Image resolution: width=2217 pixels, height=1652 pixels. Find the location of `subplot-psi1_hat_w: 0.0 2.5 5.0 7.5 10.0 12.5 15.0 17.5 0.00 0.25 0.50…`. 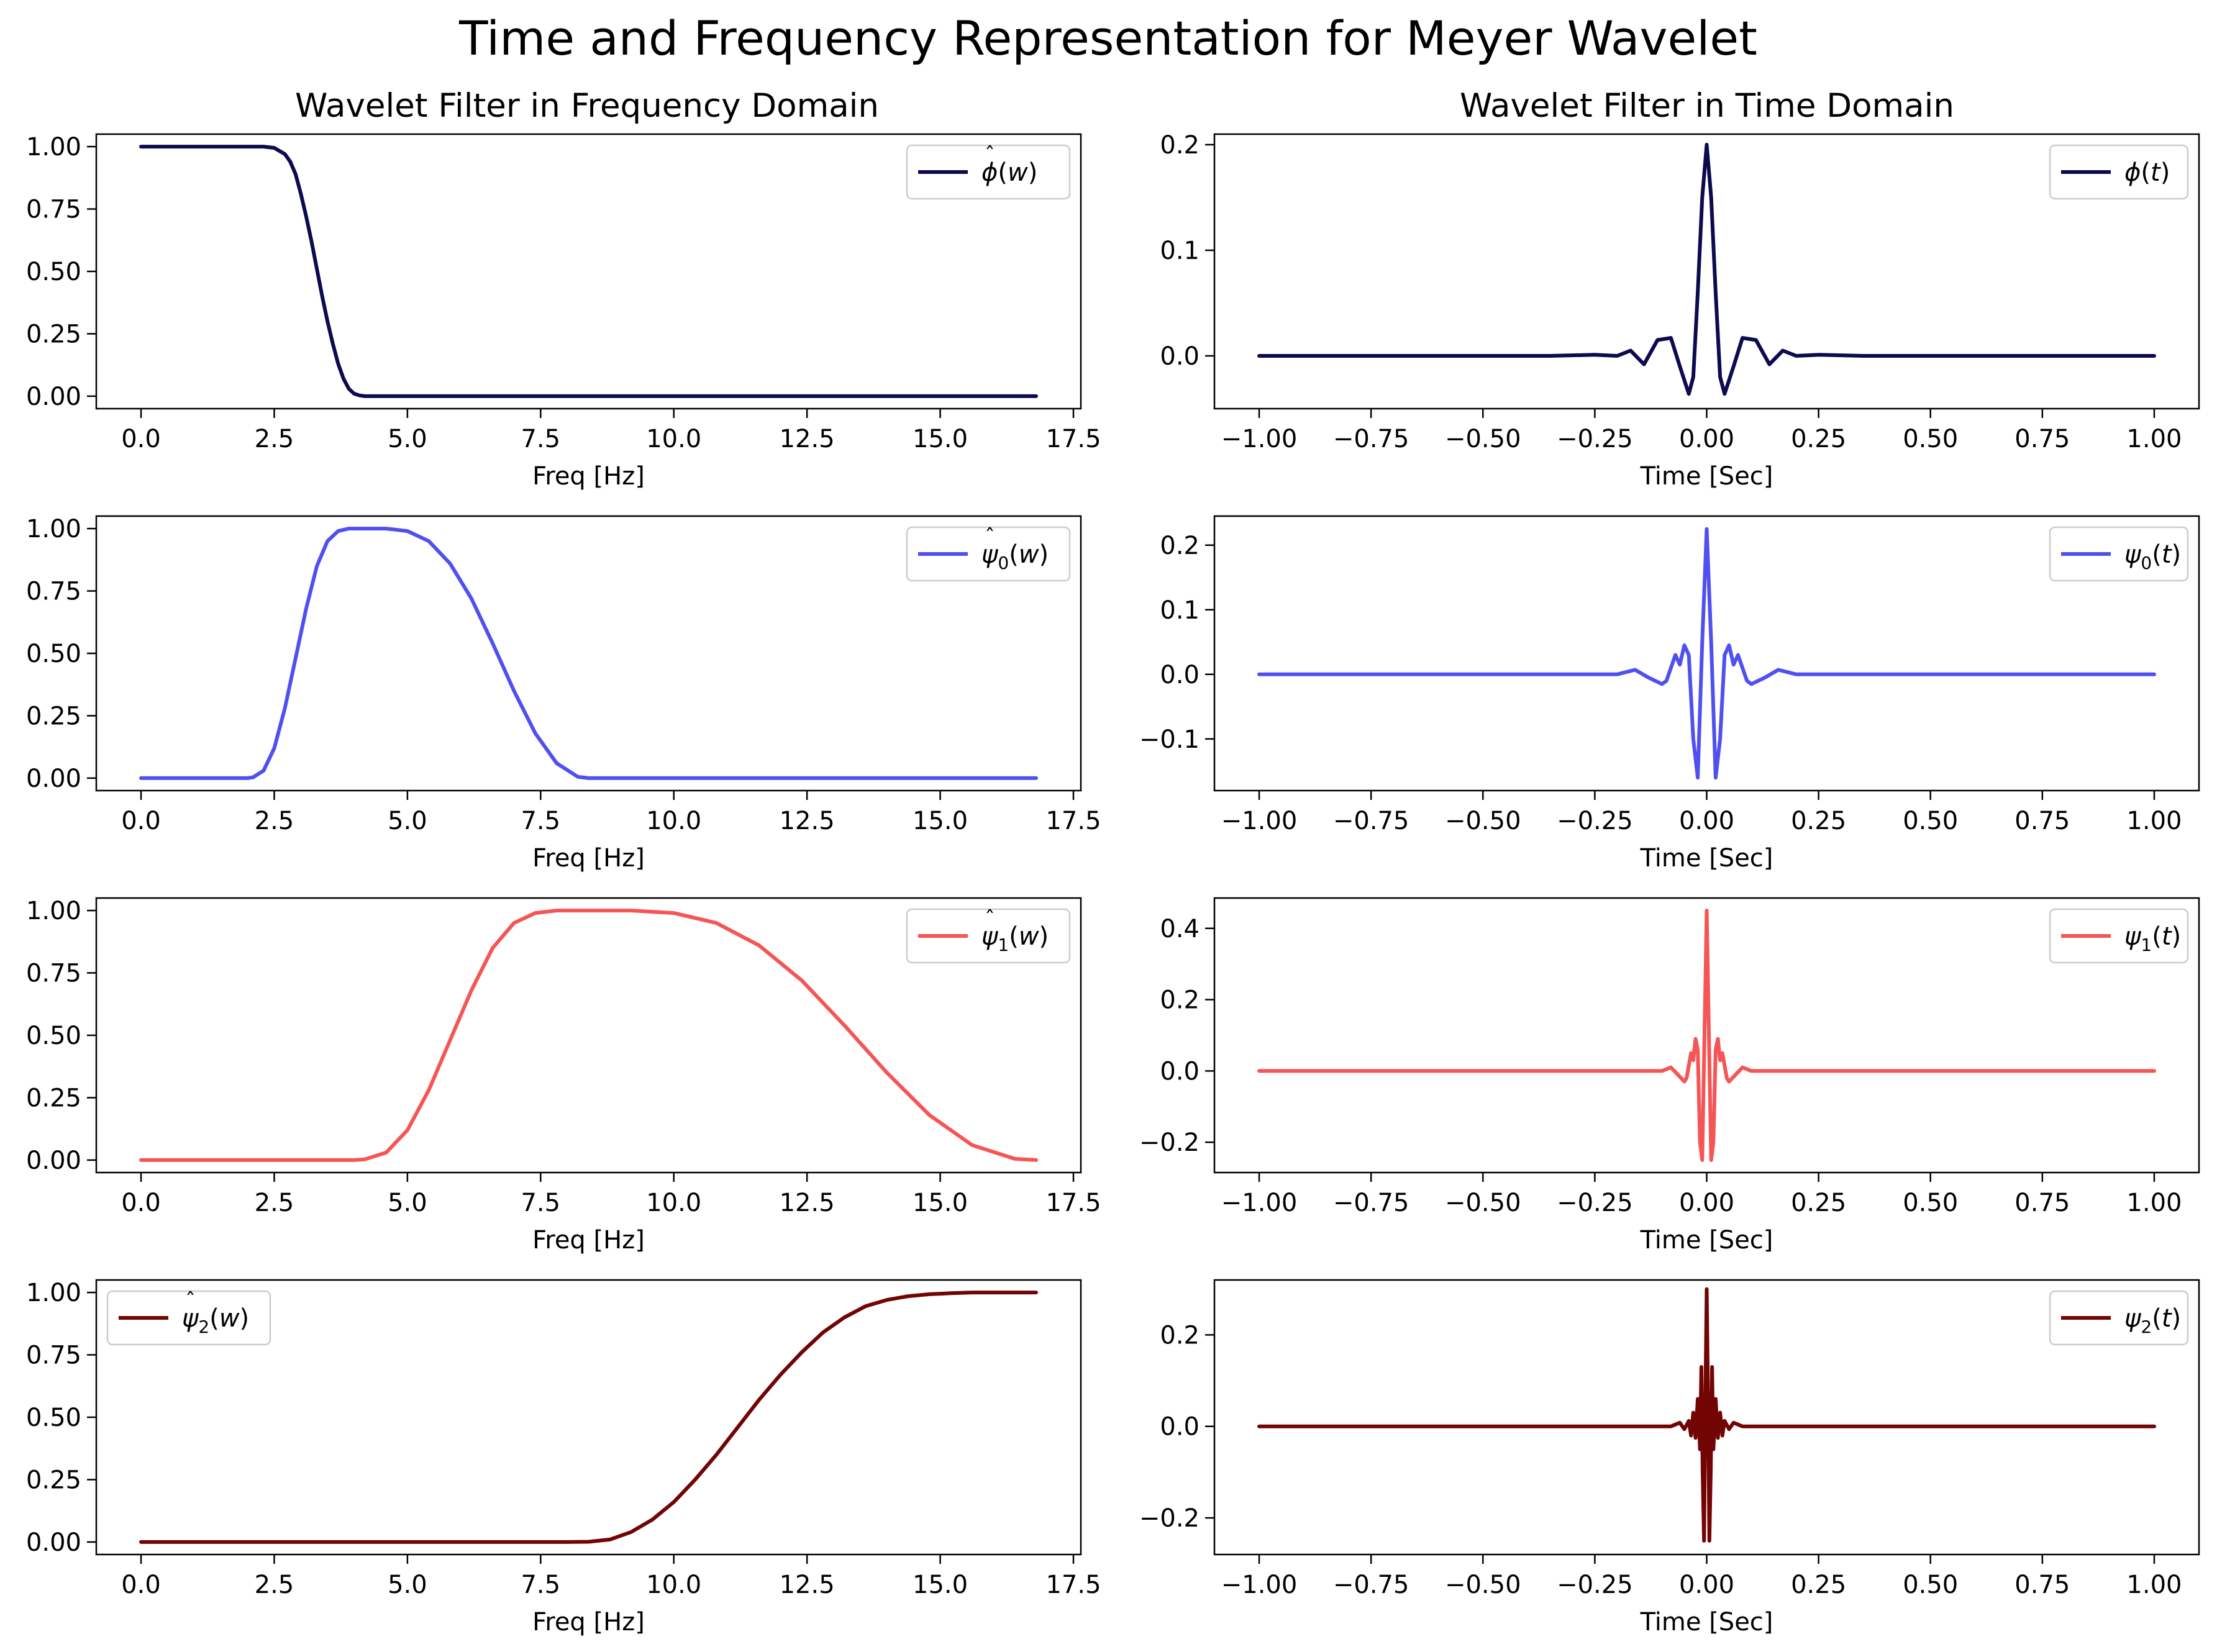

subplot-psi1_hat_w: 0.0 2.5 5.0 7.5 10.0 12.5 15.0 17.5 0.00 0.25 0.50… is located at coordinates (564, 1076).